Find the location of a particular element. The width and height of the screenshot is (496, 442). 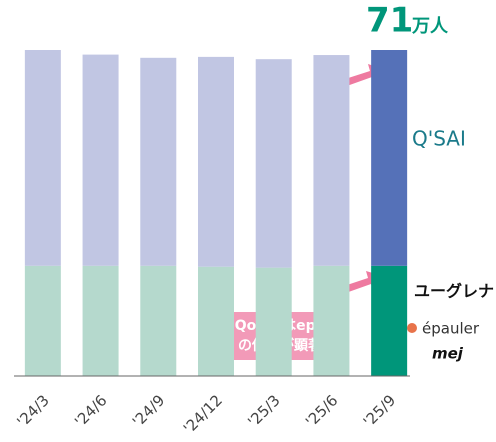

brand: ユーグレナ is located at coordinates (454, 291).